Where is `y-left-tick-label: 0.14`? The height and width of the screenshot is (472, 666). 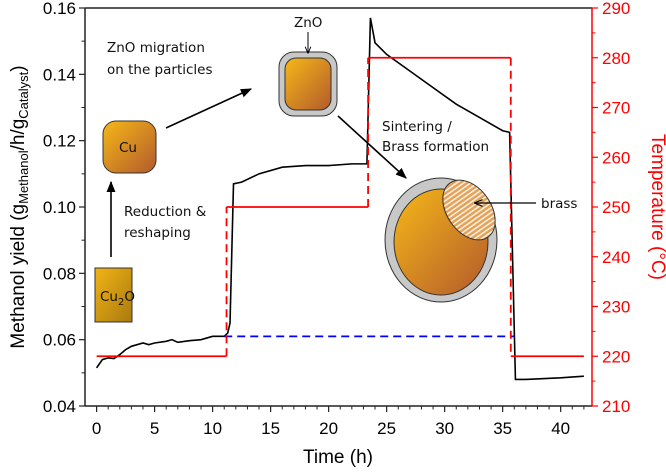 y-left-tick-label: 0.14 is located at coordinates (59, 74).